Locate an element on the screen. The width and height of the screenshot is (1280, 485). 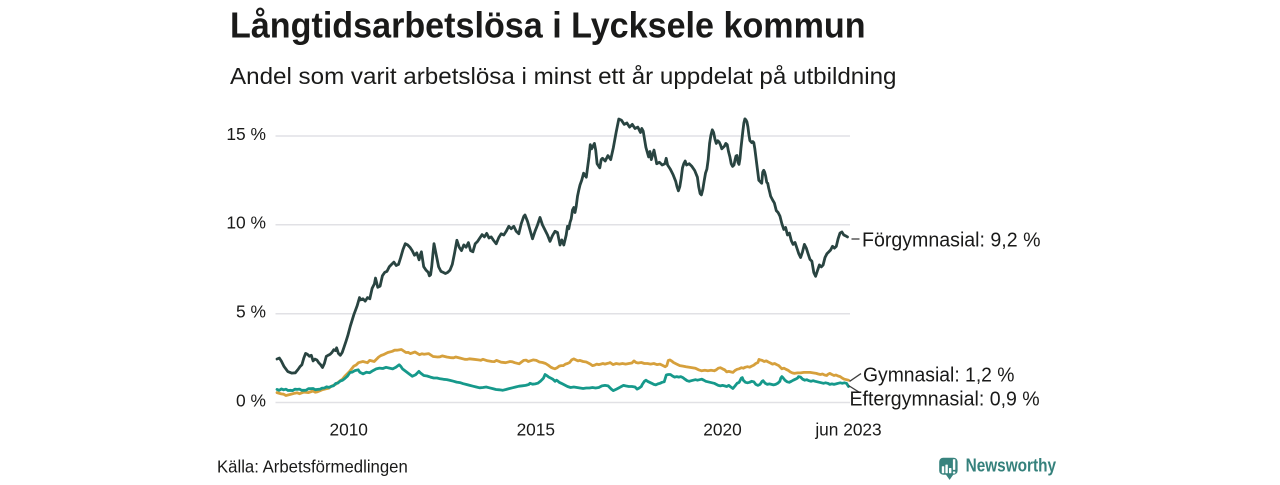
svg-text: 5 % is located at coordinates (251, 312).